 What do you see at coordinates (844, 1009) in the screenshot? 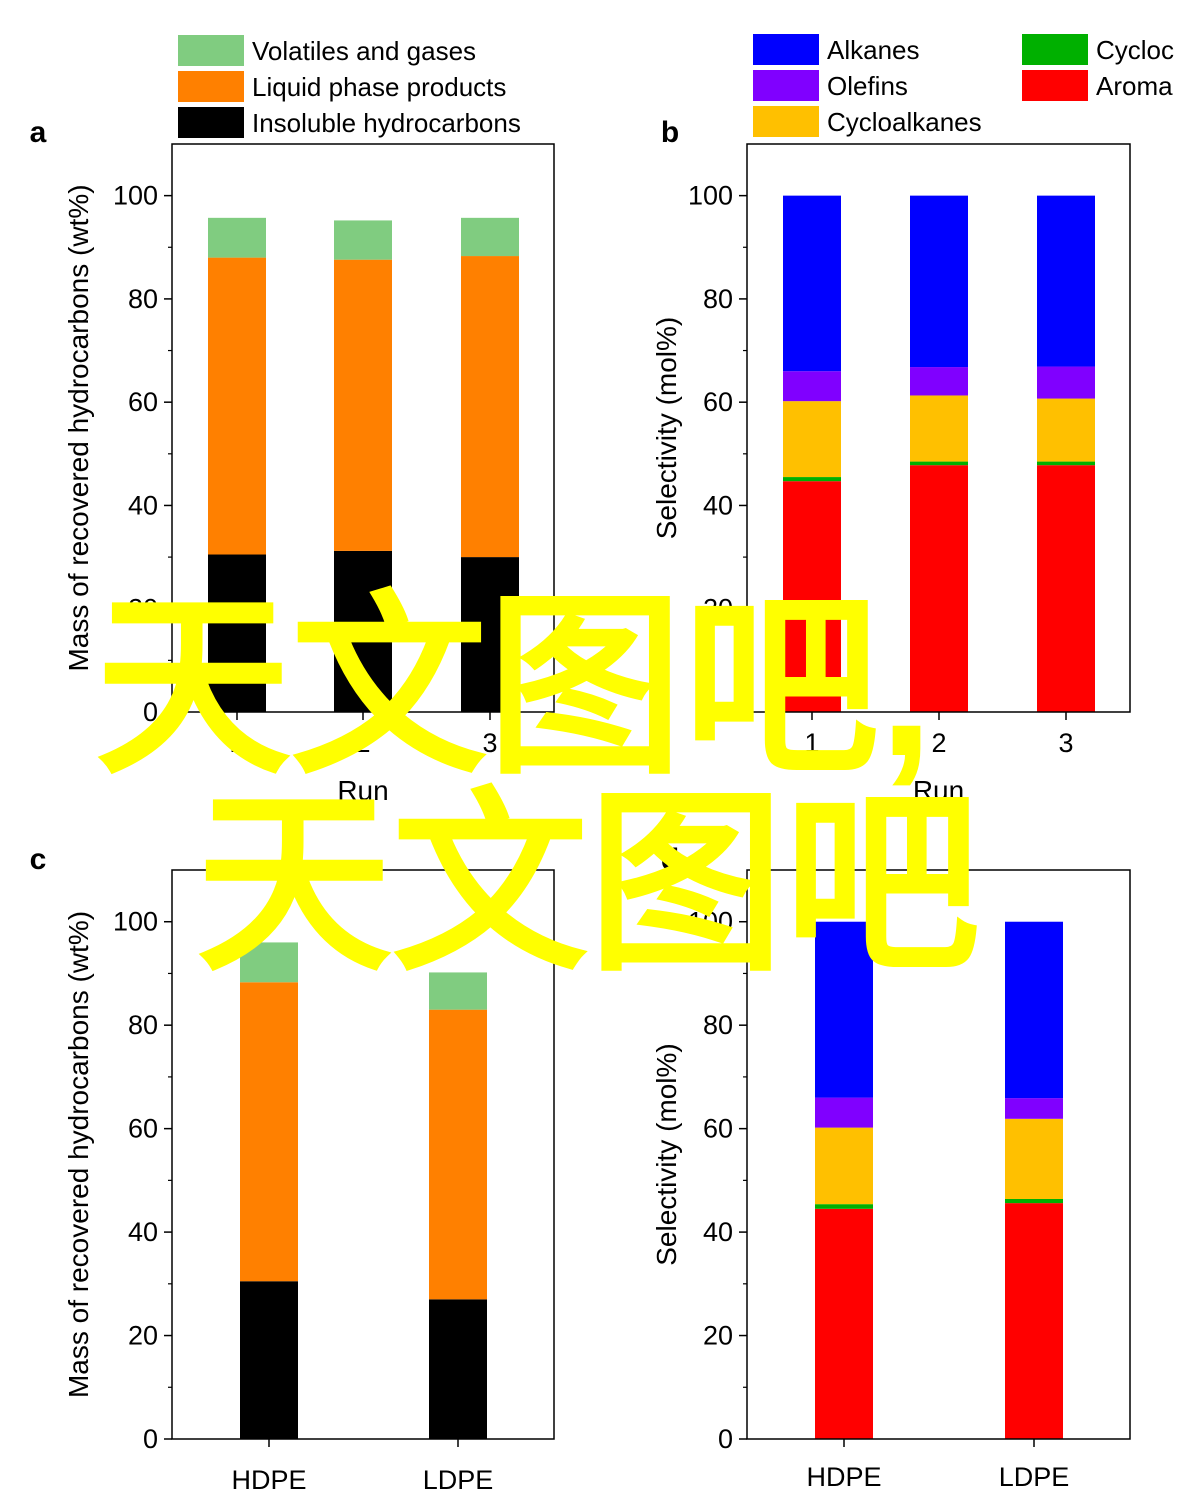
I see `bar-d-HDPE-alkanes` at bounding box center [844, 1009].